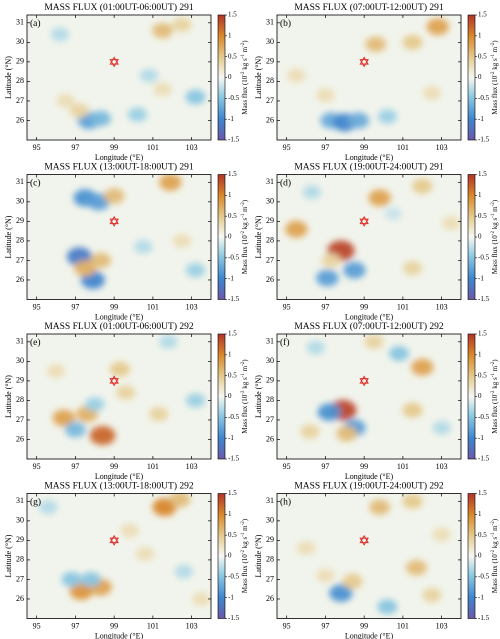  What do you see at coordinates (136, 231) in the screenshot?
I see `field` at bounding box center [136, 231].